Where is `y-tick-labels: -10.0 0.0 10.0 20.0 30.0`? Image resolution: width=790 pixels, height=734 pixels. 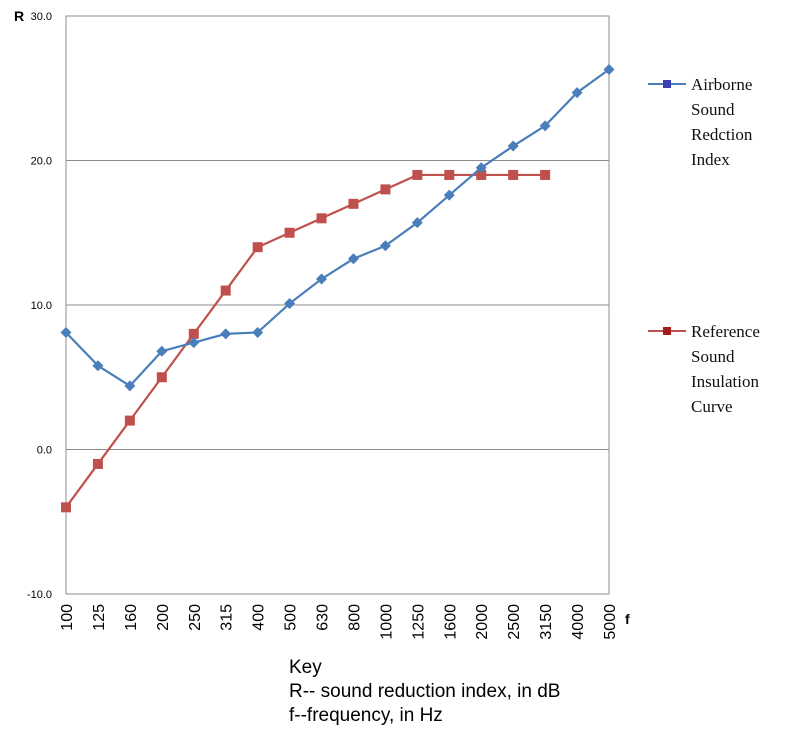 y-tick-labels: -10.0 0.0 10.0 20.0 30.0 is located at coordinates (39, 306).